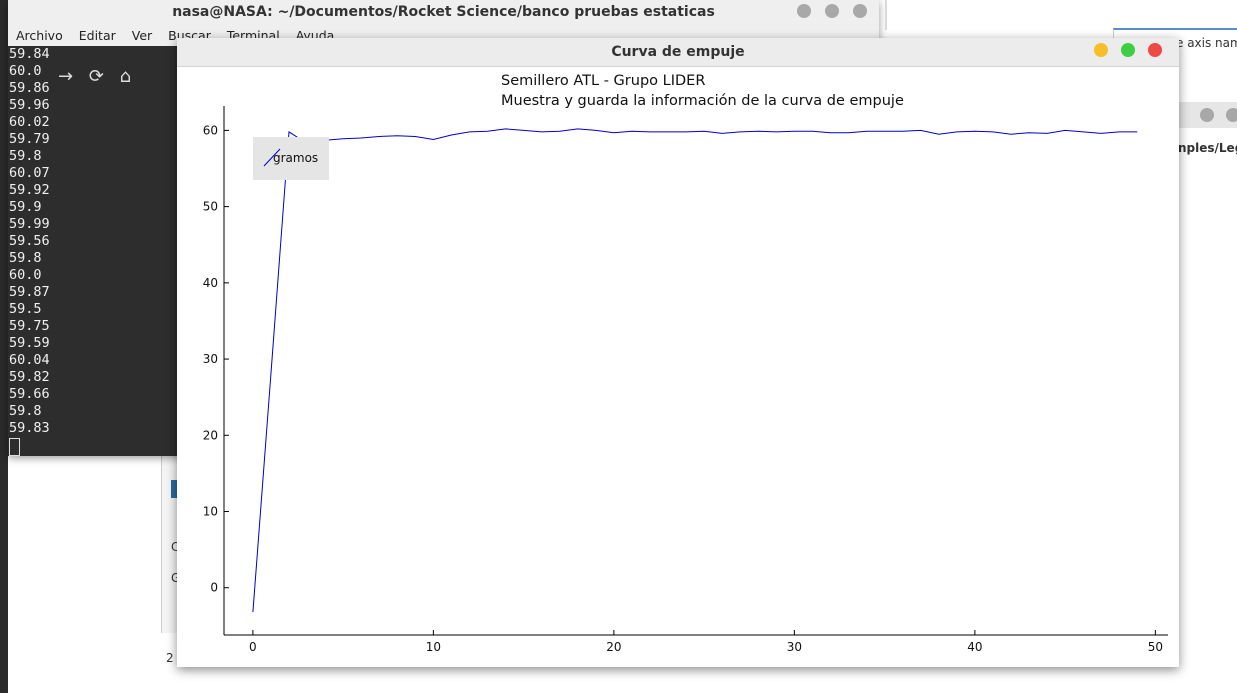  Describe the element at coordinates (1206, 43) in the screenshot. I see `right-window-text: e axis nam` at that location.